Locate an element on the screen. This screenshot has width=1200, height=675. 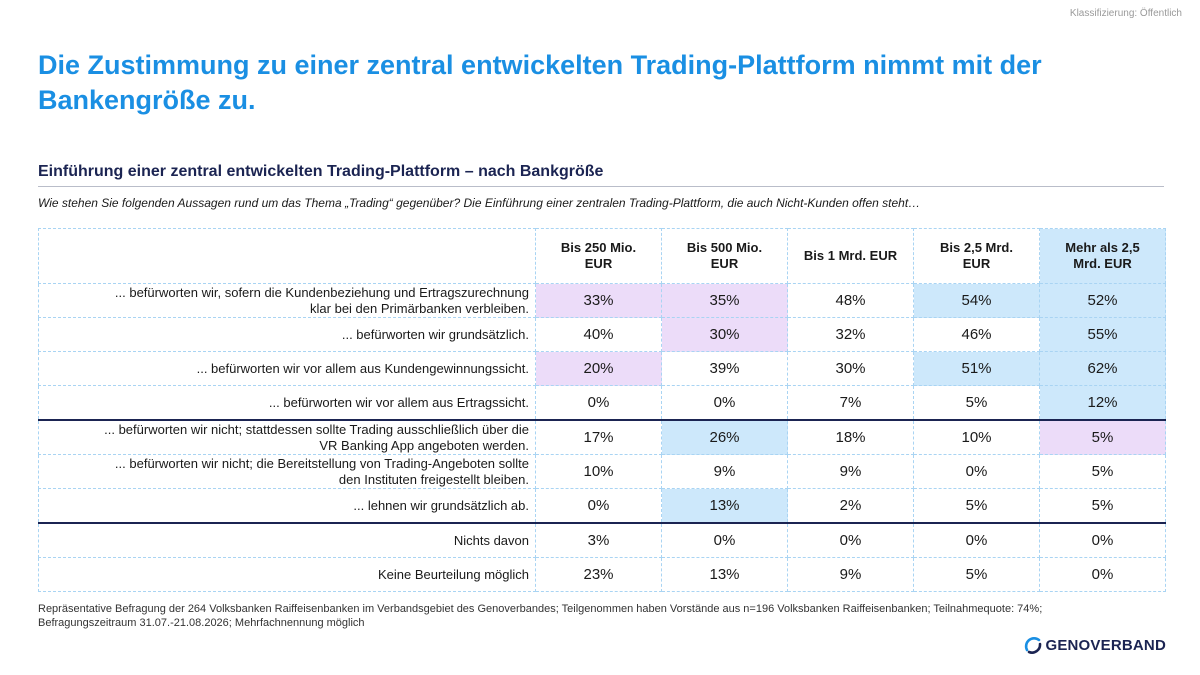
table-cell: 55% is located at coordinates (1102, 334).